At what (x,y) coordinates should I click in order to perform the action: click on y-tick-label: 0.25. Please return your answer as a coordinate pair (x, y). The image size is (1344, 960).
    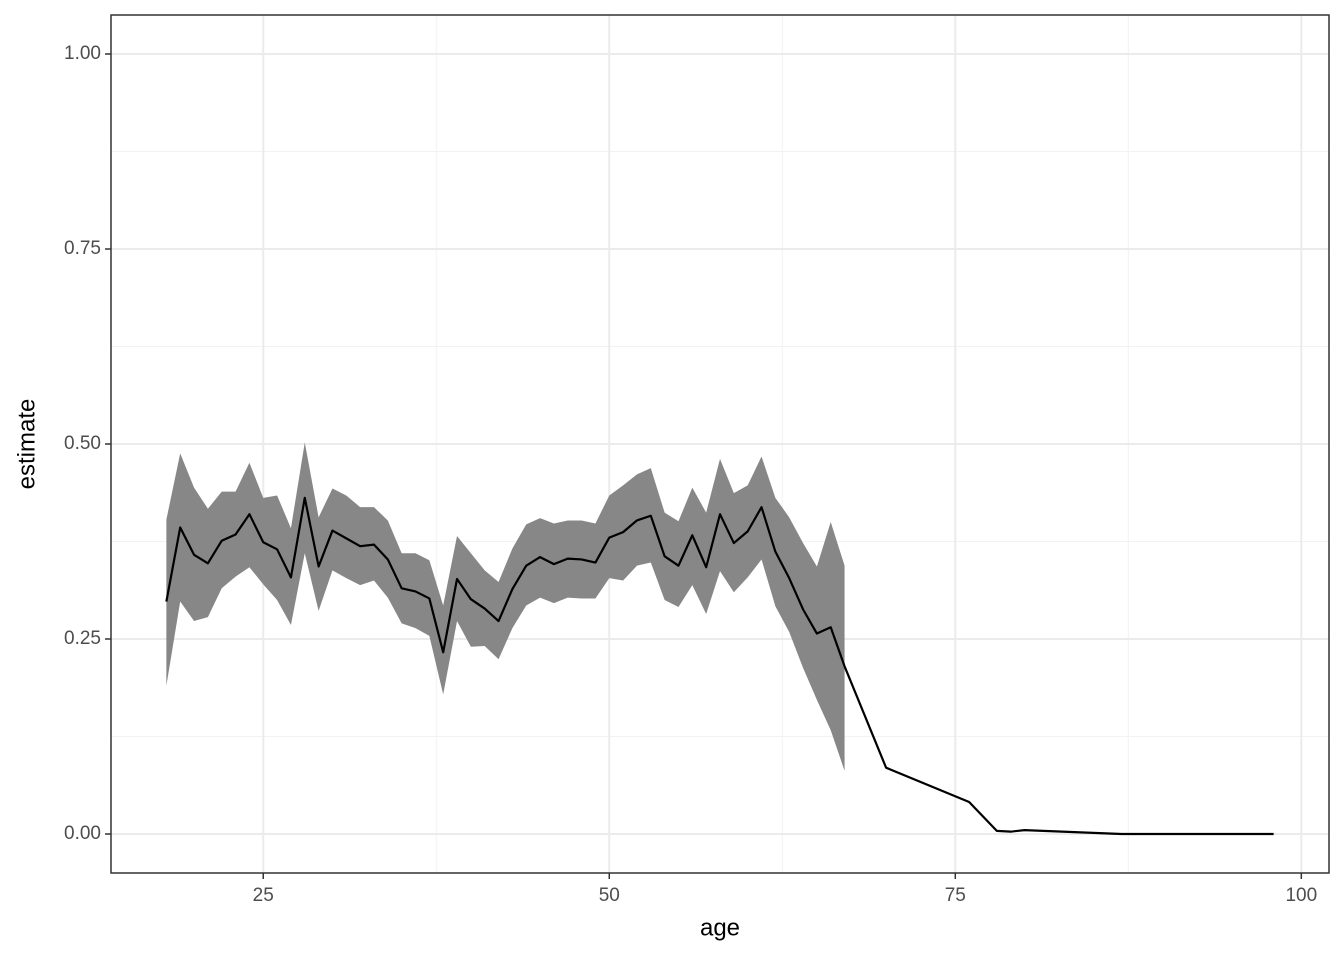
    Looking at the image, I should click on (82, 638).